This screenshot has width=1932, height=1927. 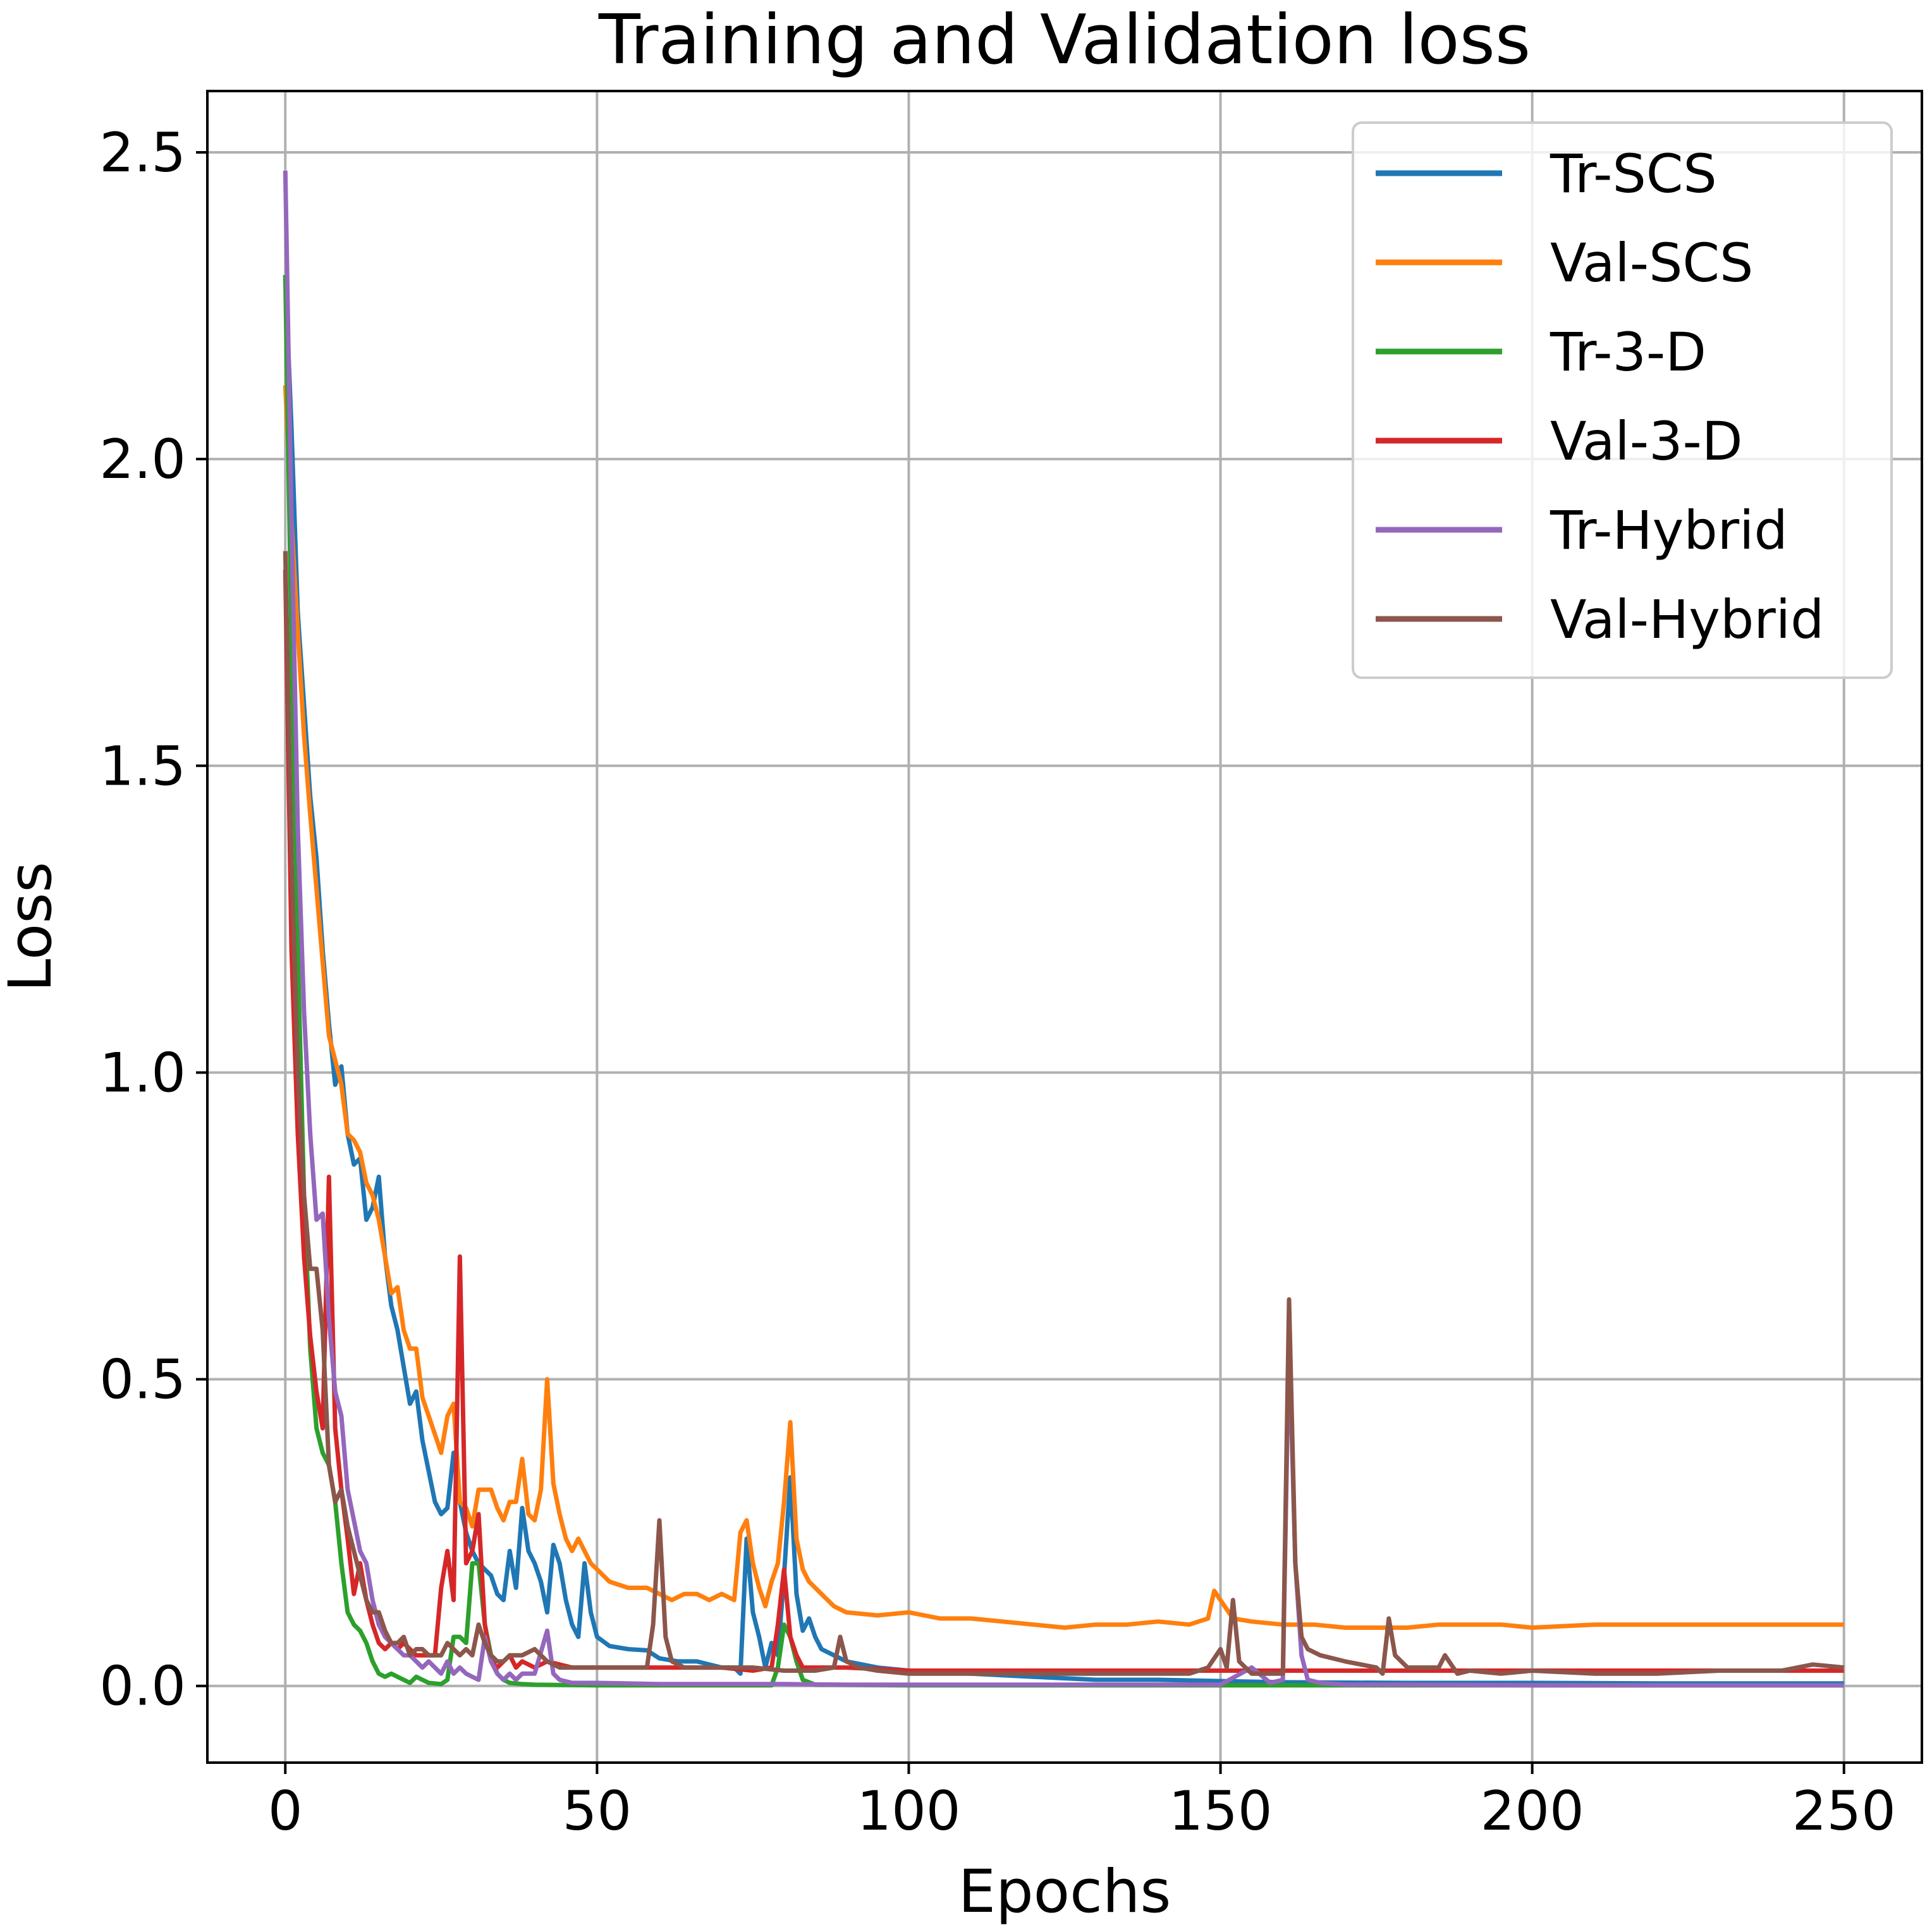 What do you see at coordinates (32, 927) in the screenshot?
I see `y-axis-label: Loss` at bounding box center [32, 927].